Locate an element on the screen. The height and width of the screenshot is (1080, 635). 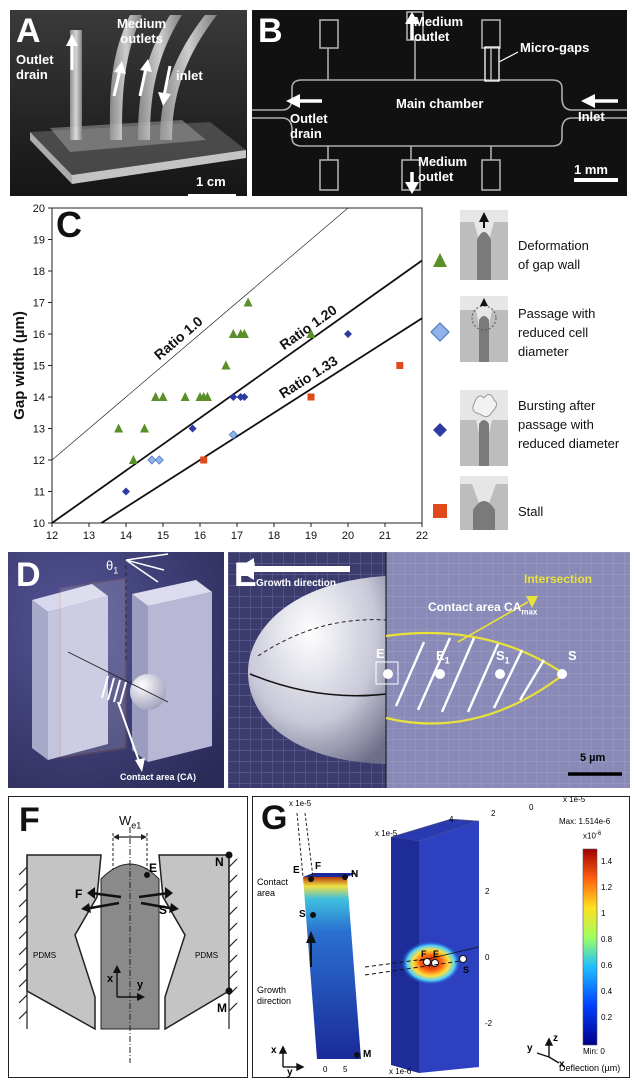
y-tick-label: 17 is located at coordinates (39, 304).